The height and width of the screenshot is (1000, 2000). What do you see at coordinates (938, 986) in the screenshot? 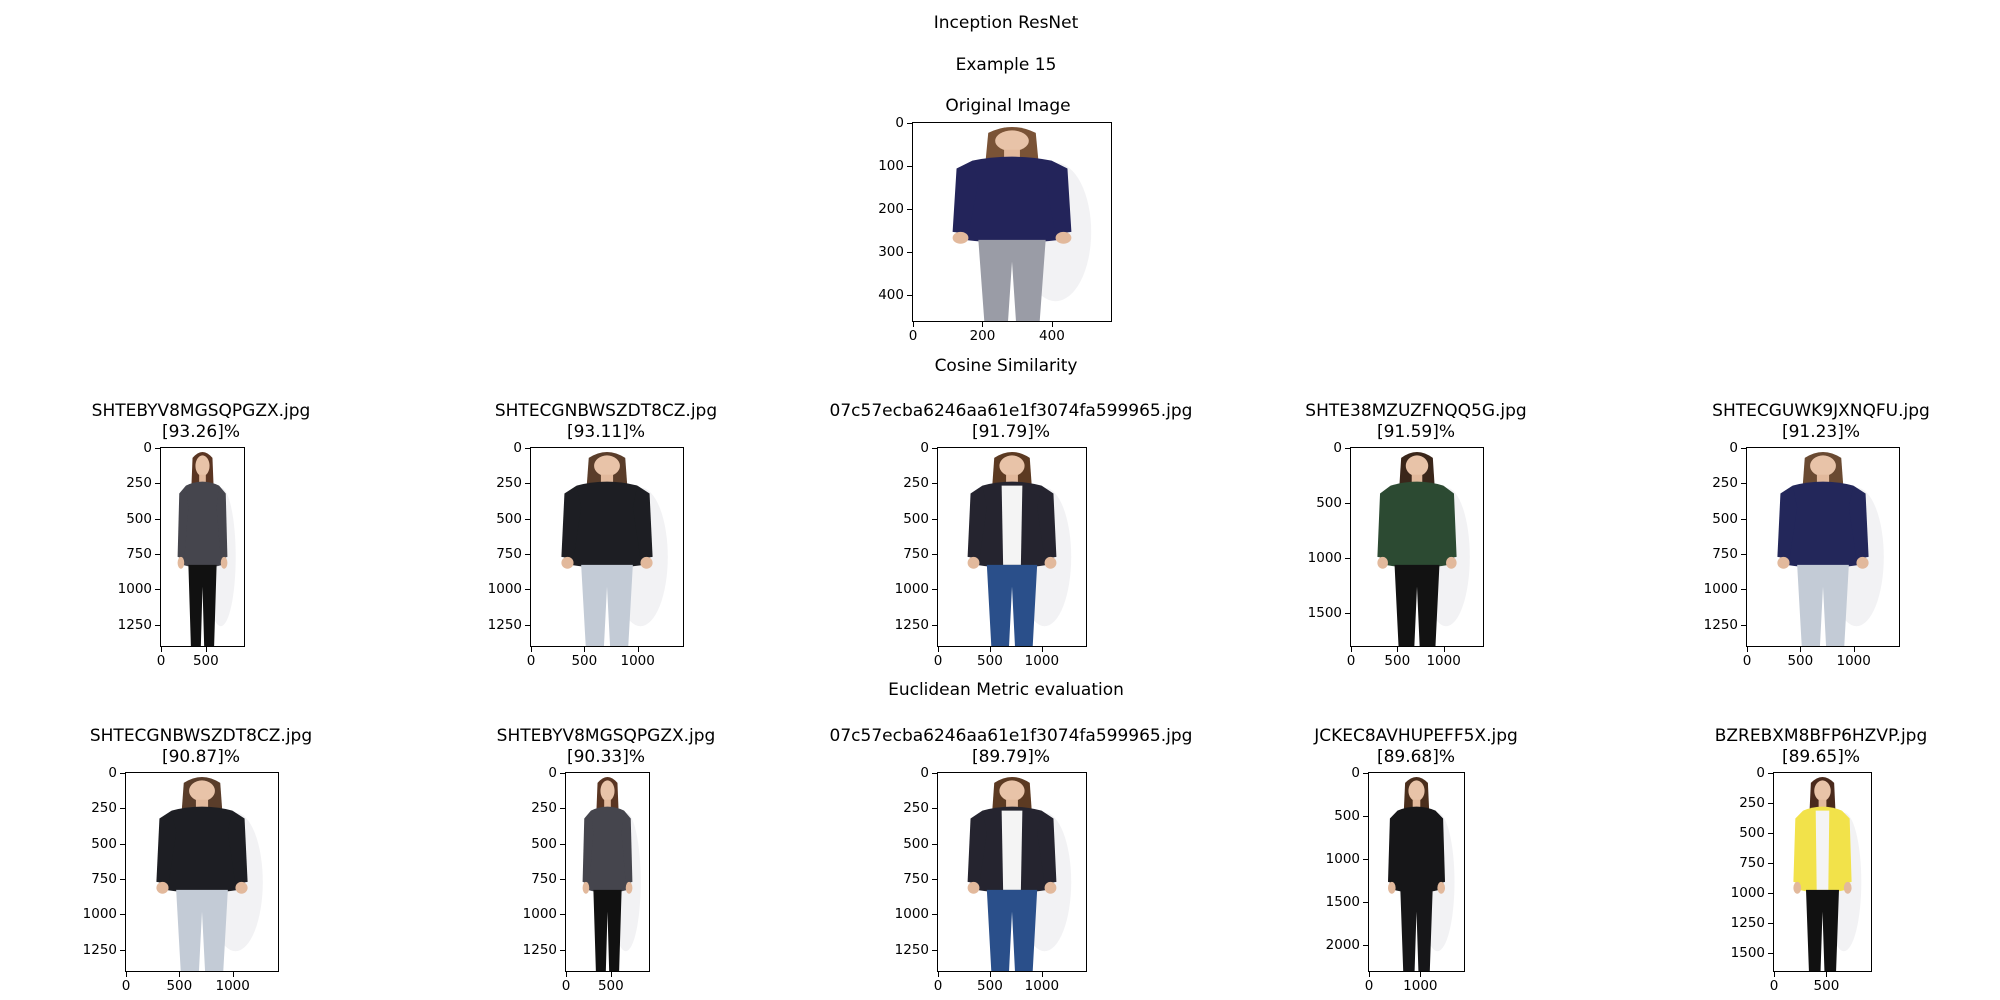
I see `euclidean-result-3-xtick-label: 0` at bounding box center [938, 986].